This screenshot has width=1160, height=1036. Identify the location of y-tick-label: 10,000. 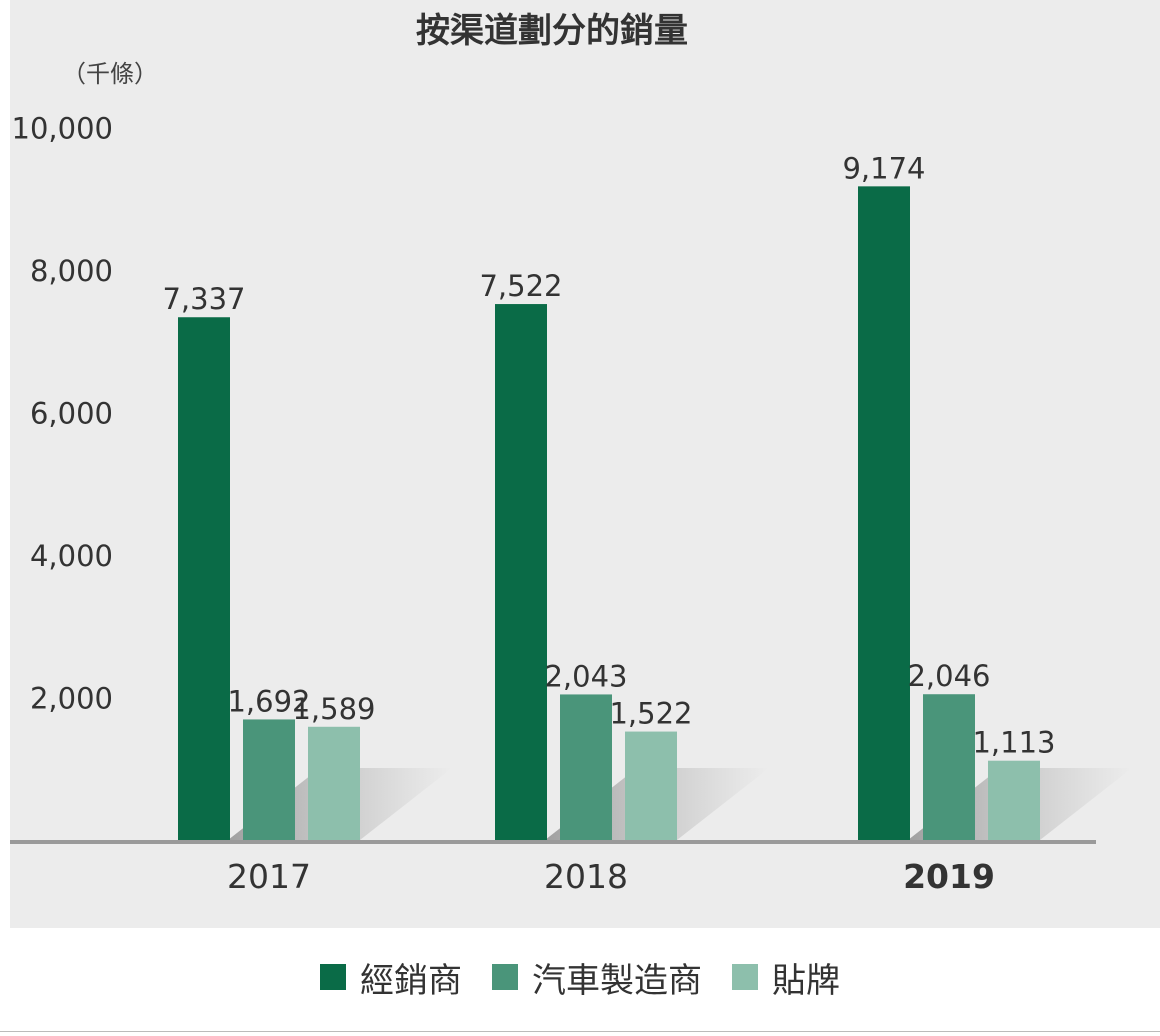
(62, 129).